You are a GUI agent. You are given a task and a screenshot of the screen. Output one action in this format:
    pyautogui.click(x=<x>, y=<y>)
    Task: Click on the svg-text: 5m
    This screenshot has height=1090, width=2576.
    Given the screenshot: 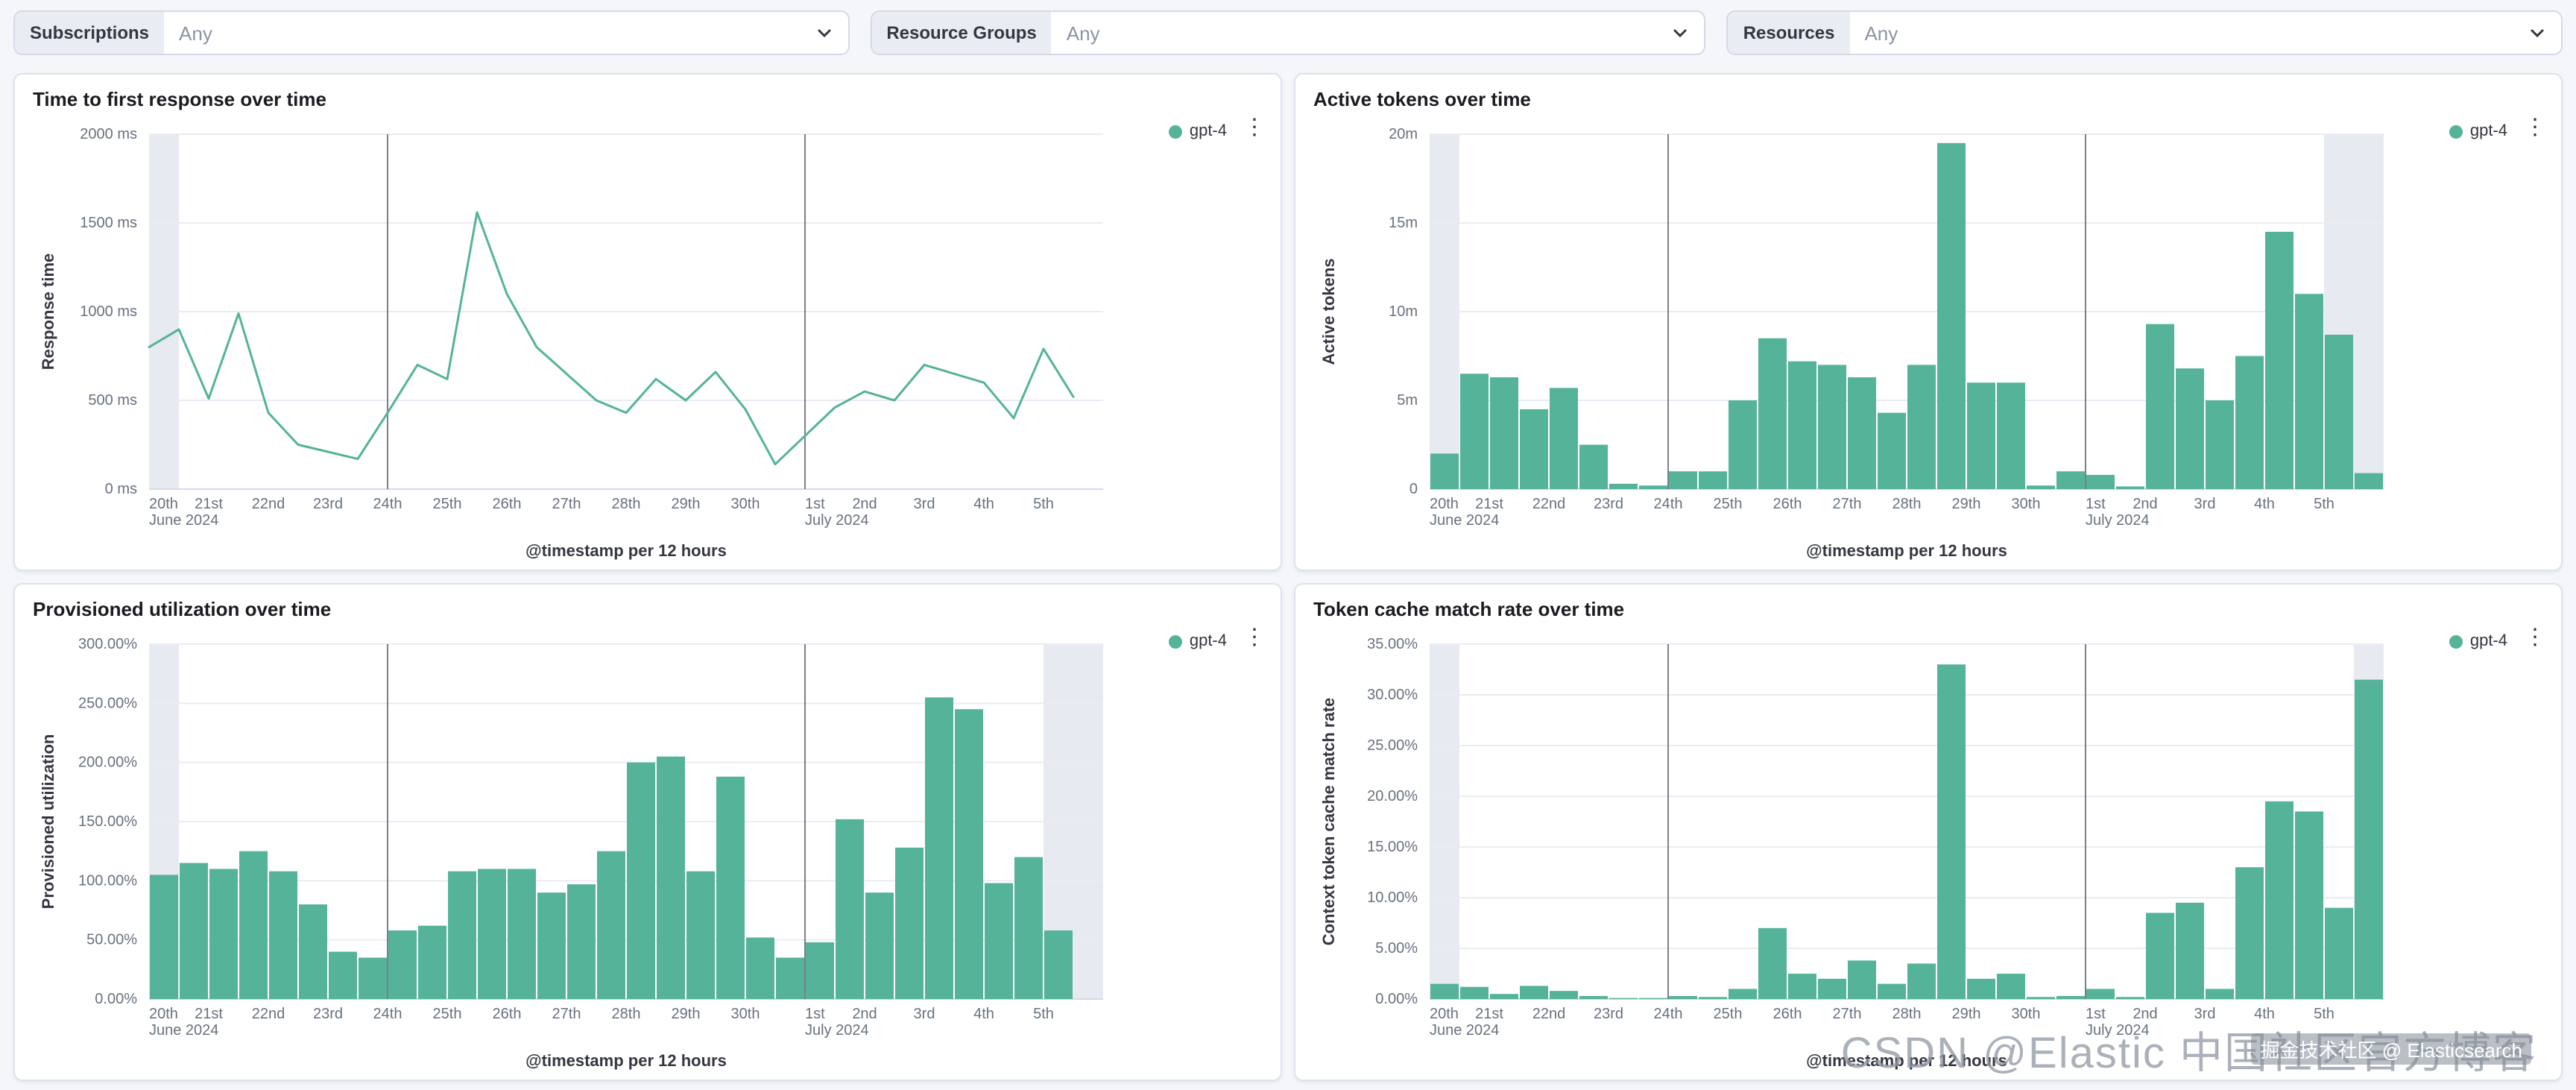 What is the action you would take?
    pyautogui.click(x=1407, y=400)
    